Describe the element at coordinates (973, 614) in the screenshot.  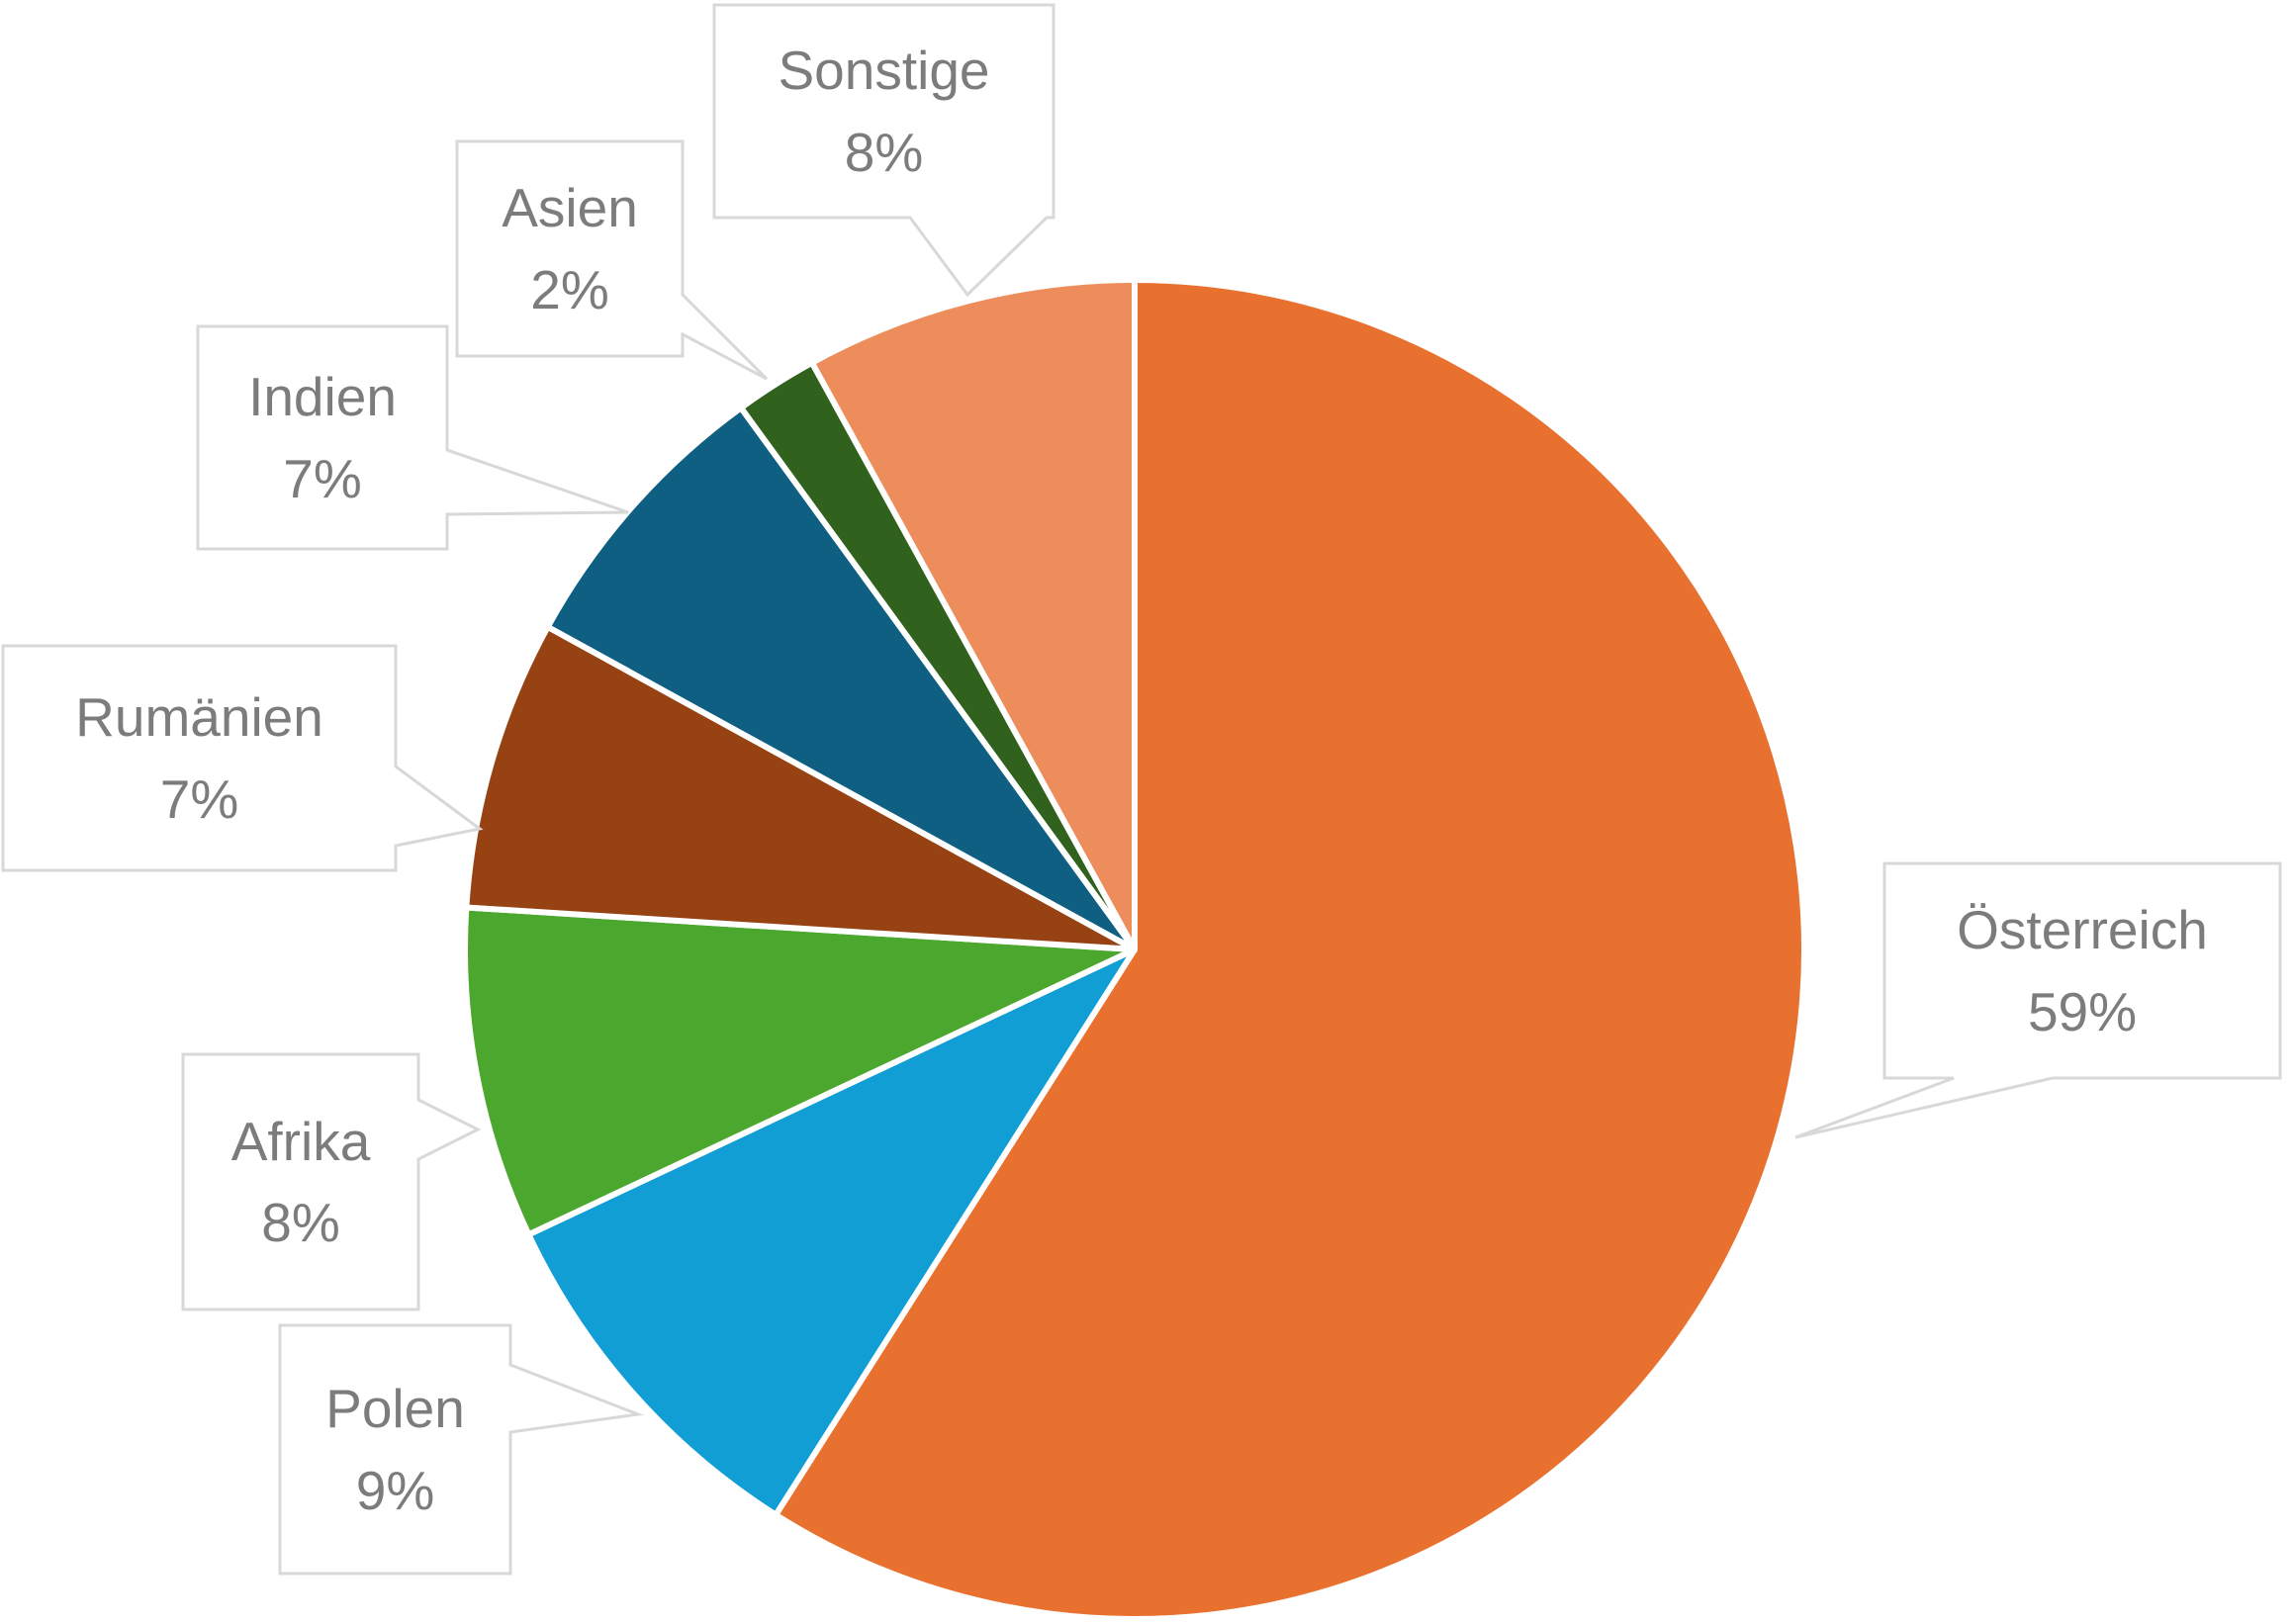
I see `pie-slice-sonstige` at that location.